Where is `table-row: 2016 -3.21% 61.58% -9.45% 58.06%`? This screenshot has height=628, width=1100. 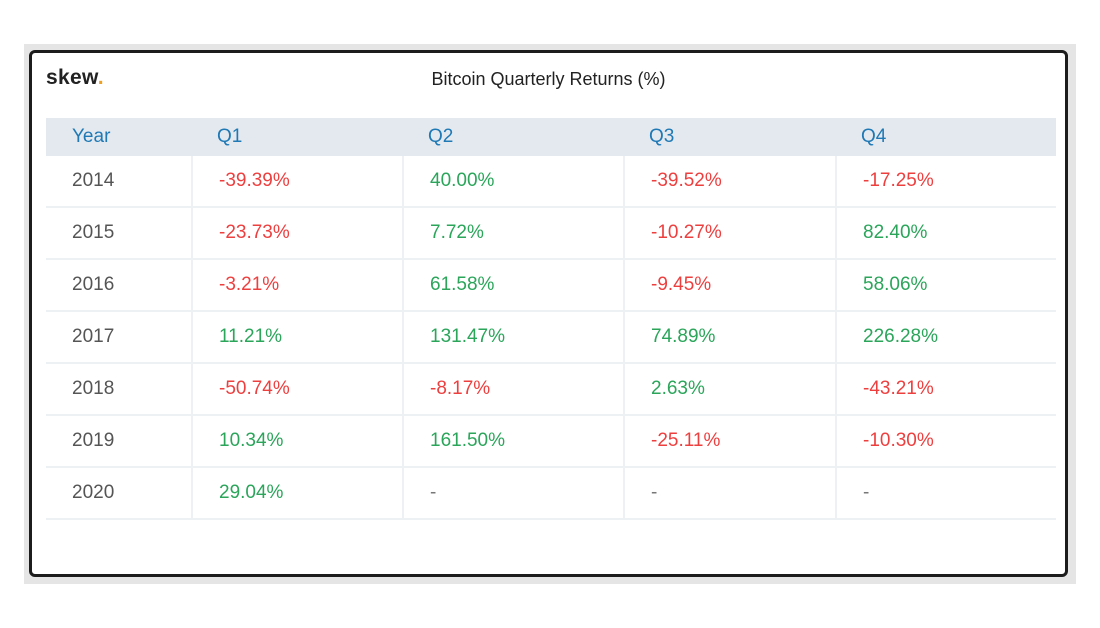
table-row: 2016 -3.21% 61.58% -9.45% 58.06% is located at coordinates (551, 286).